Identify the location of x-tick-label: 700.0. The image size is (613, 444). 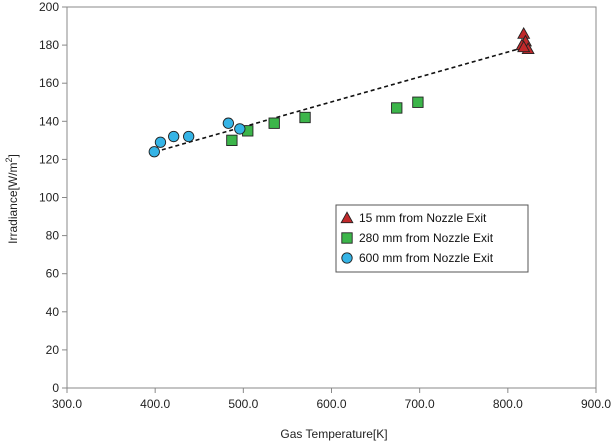
(420, 404).